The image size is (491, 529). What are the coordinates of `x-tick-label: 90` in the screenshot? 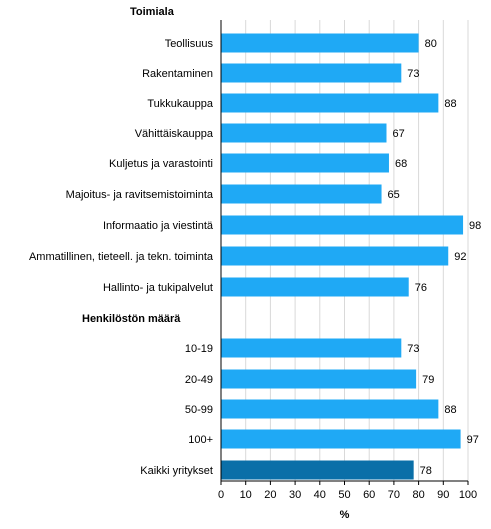 It's located at (443, 495).